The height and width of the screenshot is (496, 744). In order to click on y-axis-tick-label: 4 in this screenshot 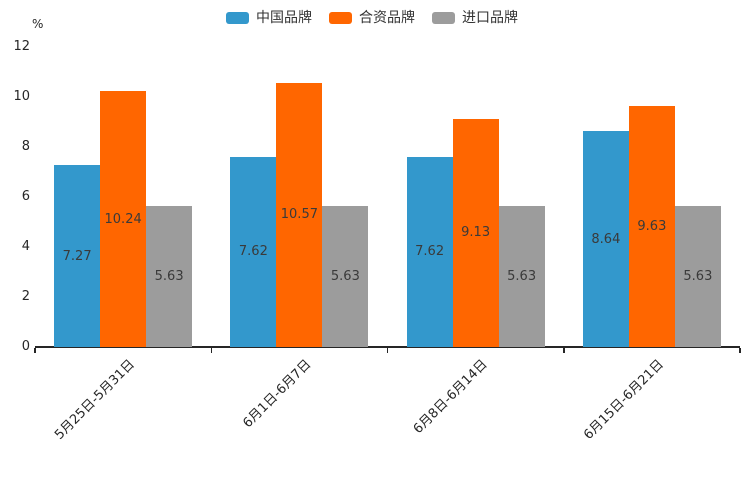, I will do `click(25, 246)`.